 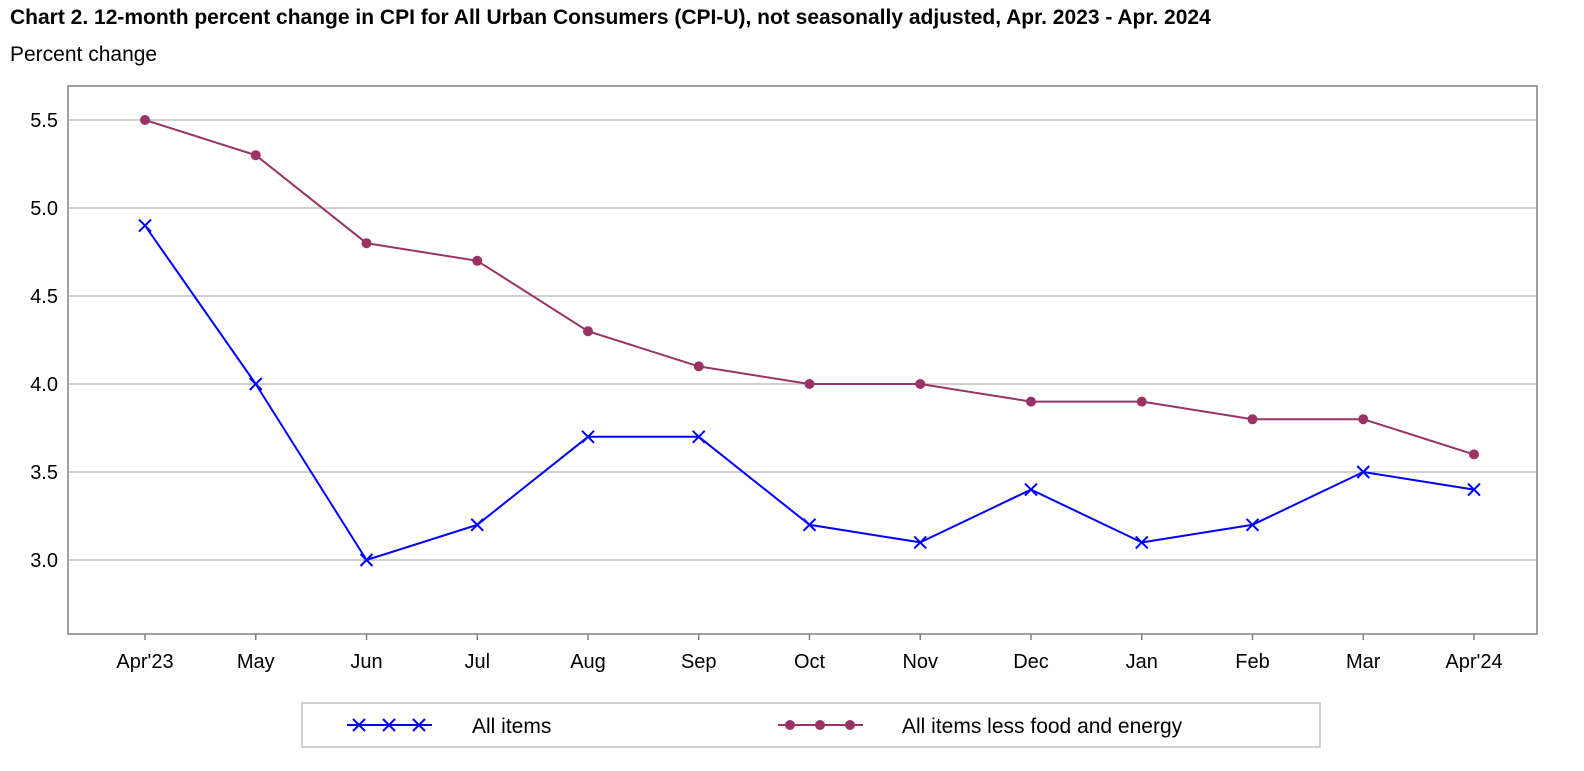 I want to click on y-tick-label: 5.0, so click(x=44, y=209).